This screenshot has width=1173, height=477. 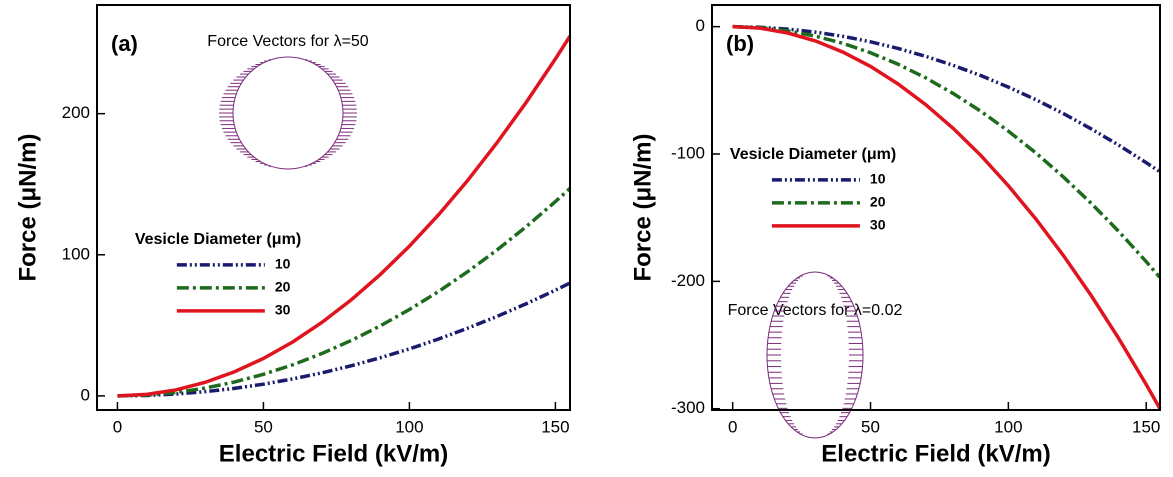 I want to click on panel-label: (b), so click(x=740, y=43).